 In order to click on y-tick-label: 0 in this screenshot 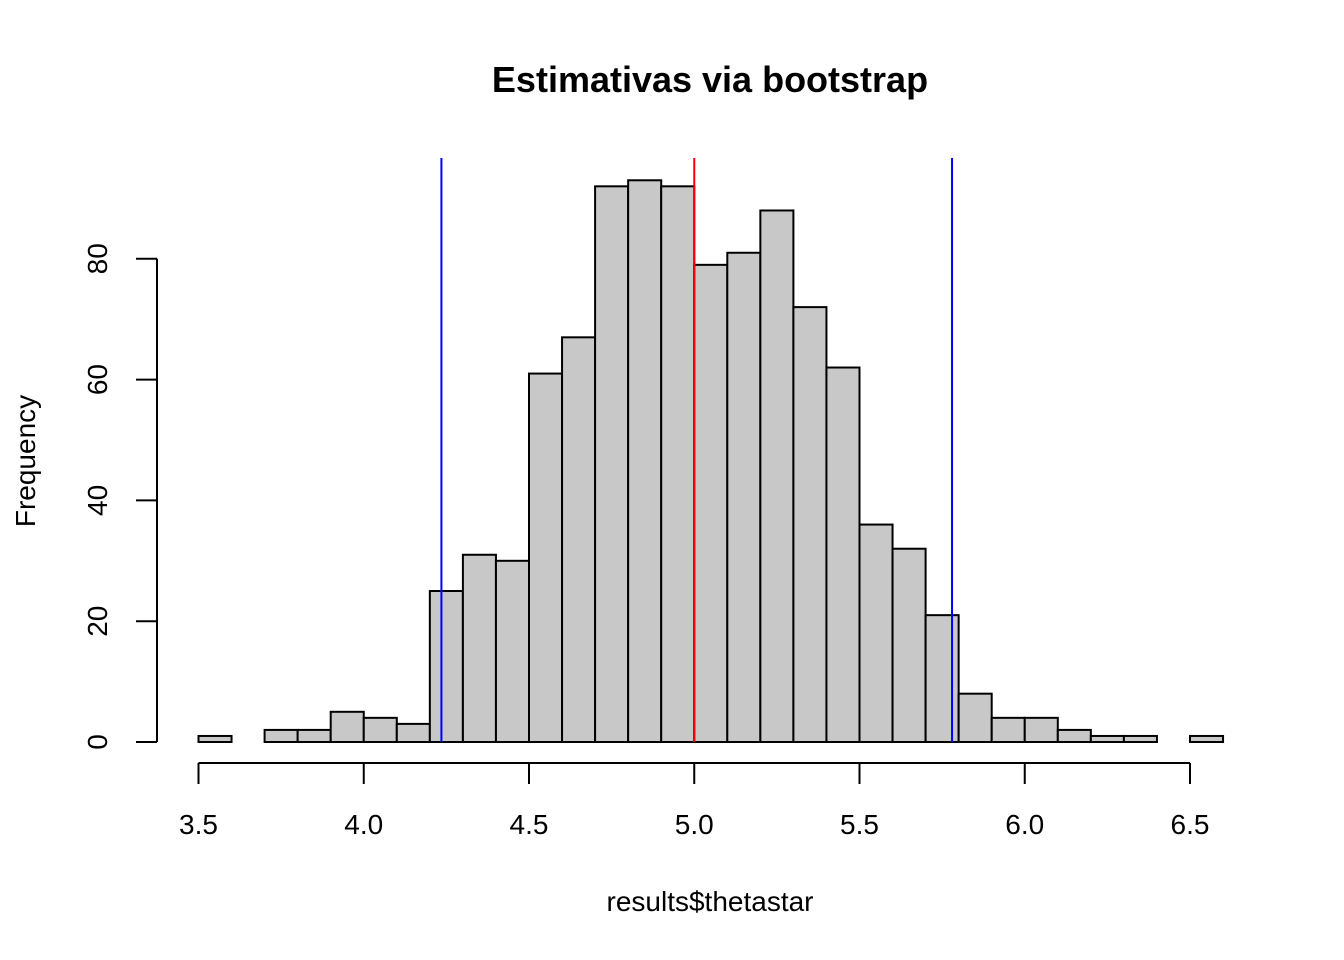, I will do `click(97, 742)`.